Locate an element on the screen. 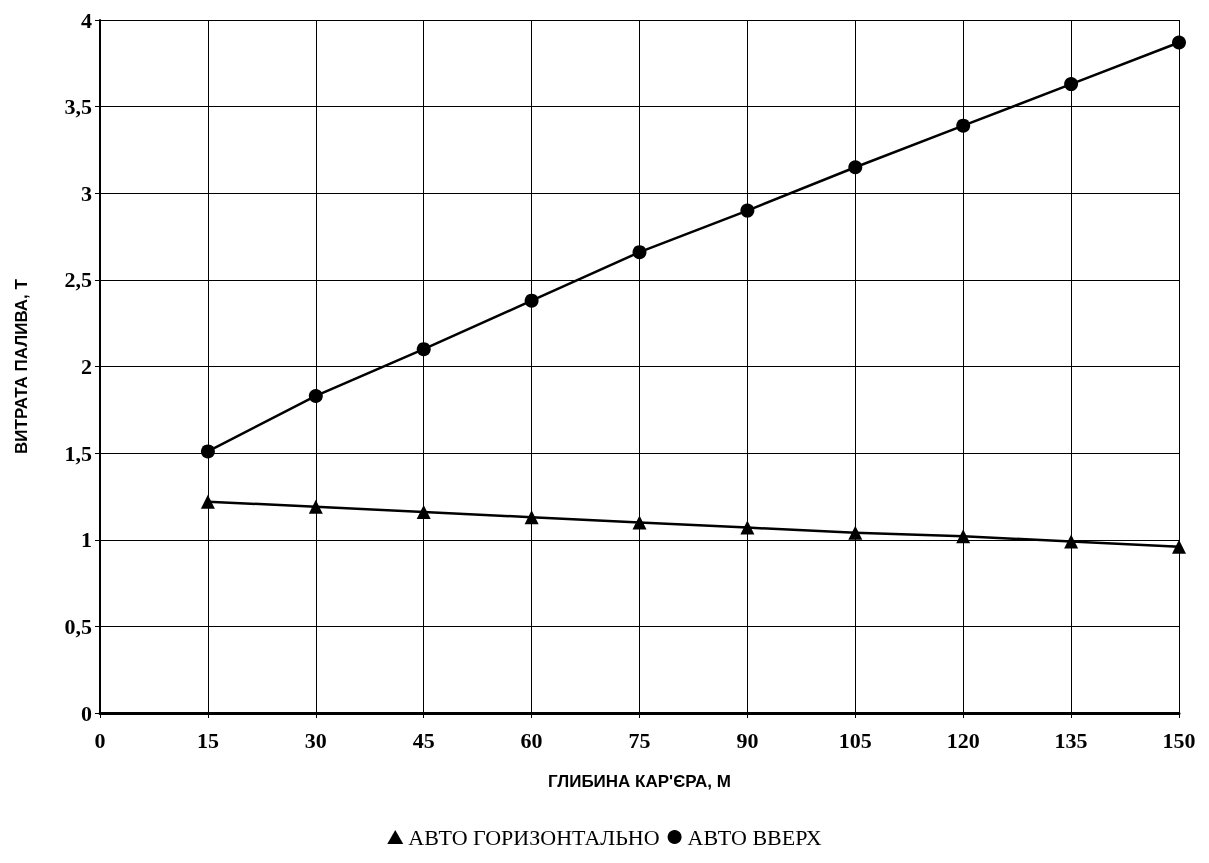 This screenshot has height=863, width=1209. y-tick-label: 0 is located at coordinates (86, 713).